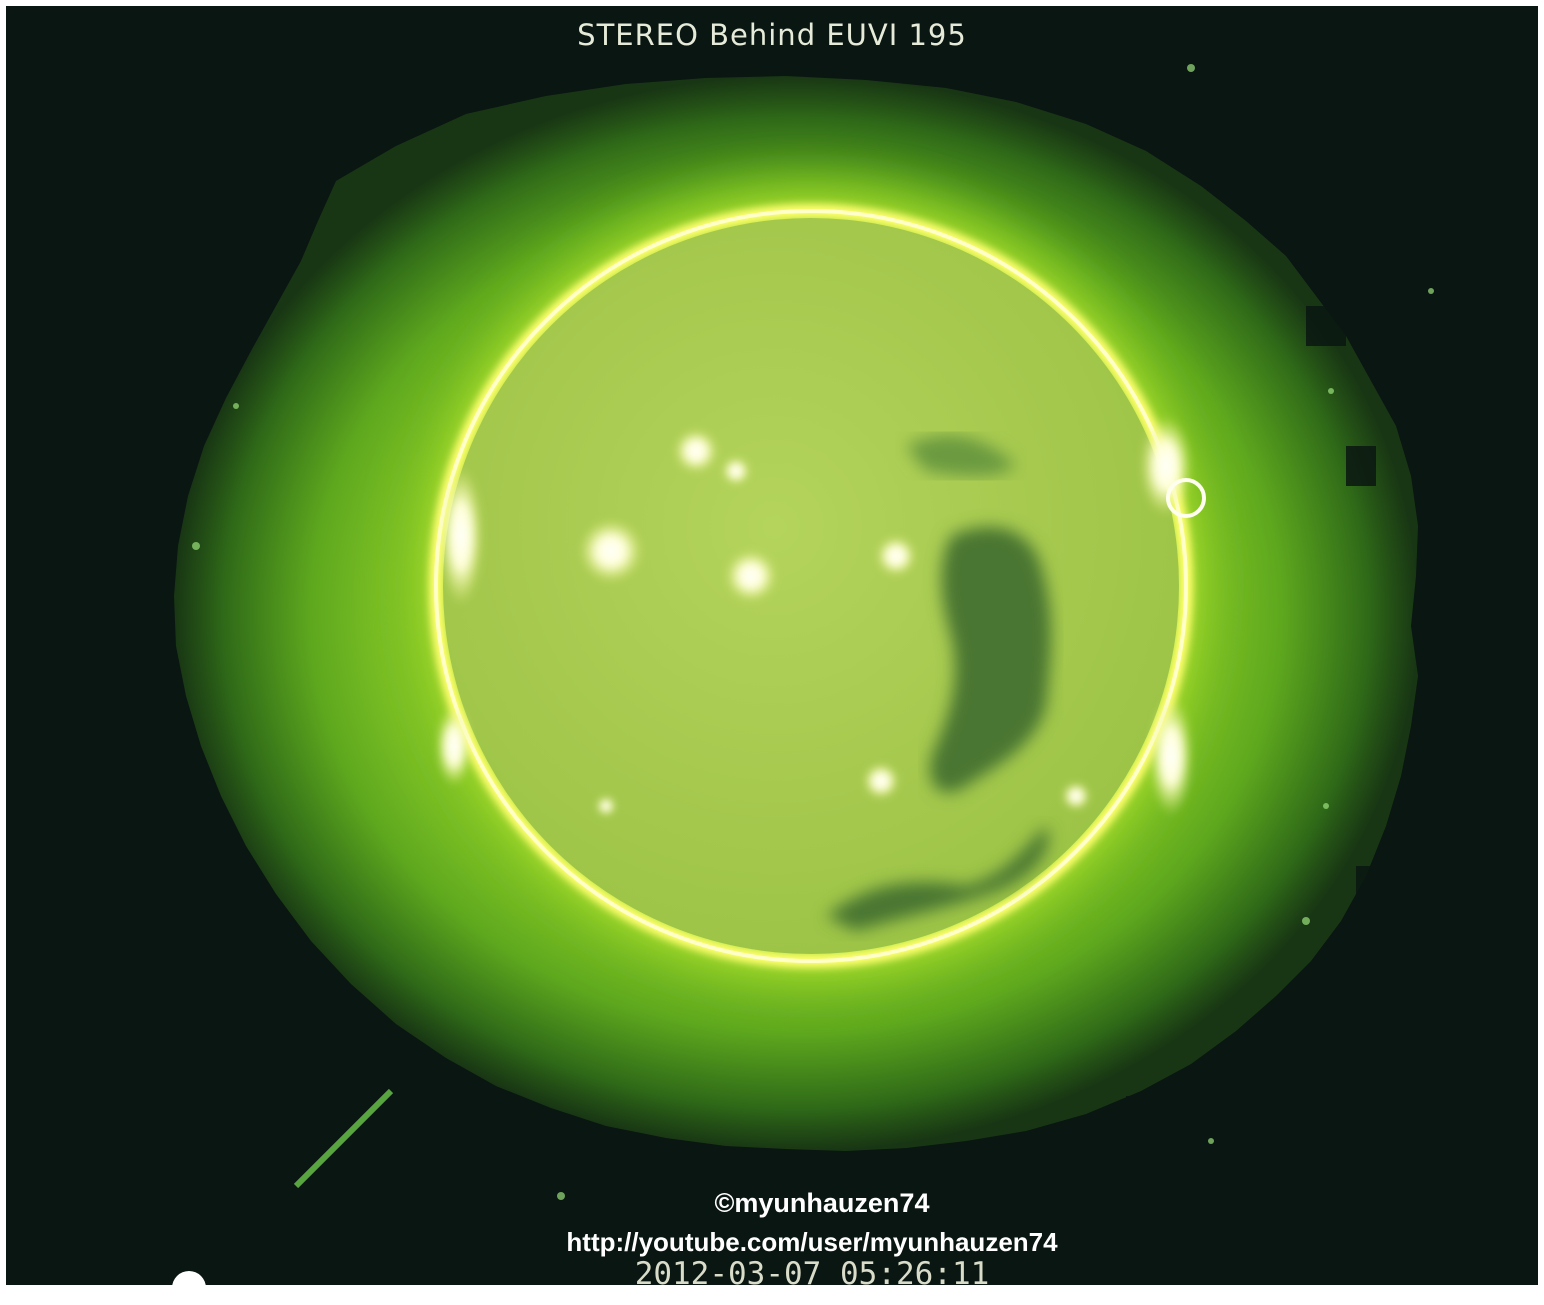 The width and height of the screenshot is (1544, 1305). I want to click on coronal-hole, so click(990, 660).